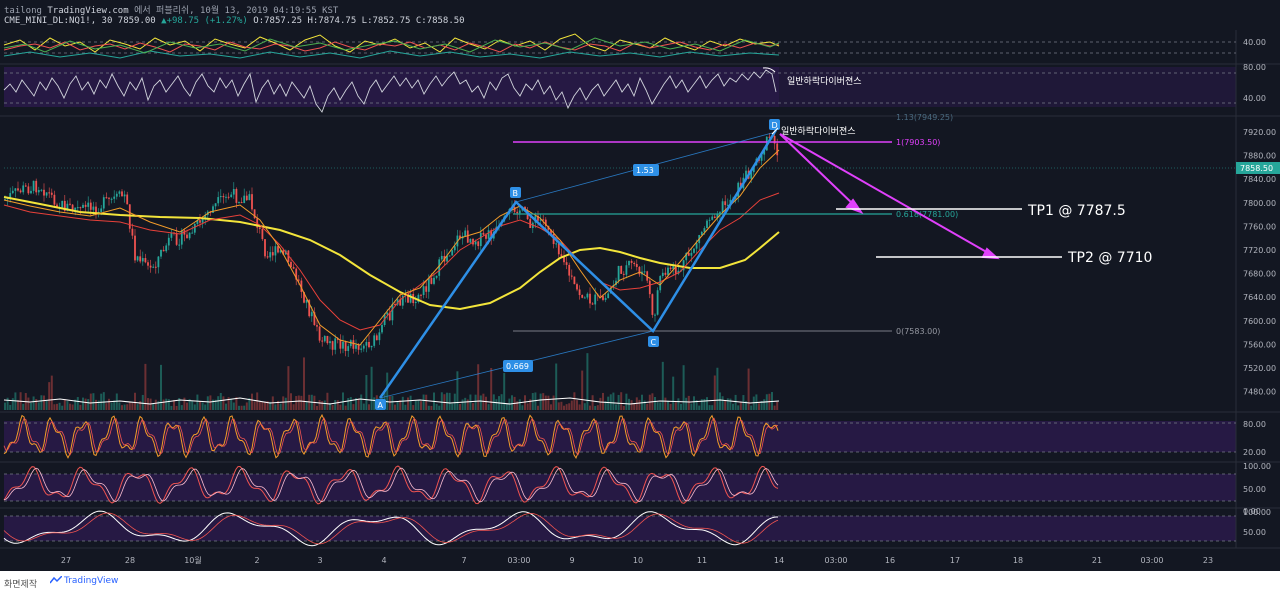 The width and height of the screenshot is (1280, 594). Describe the element at coordinates (56, 580) in the screenshot. I see `tradingview-logo-icon` at that location.